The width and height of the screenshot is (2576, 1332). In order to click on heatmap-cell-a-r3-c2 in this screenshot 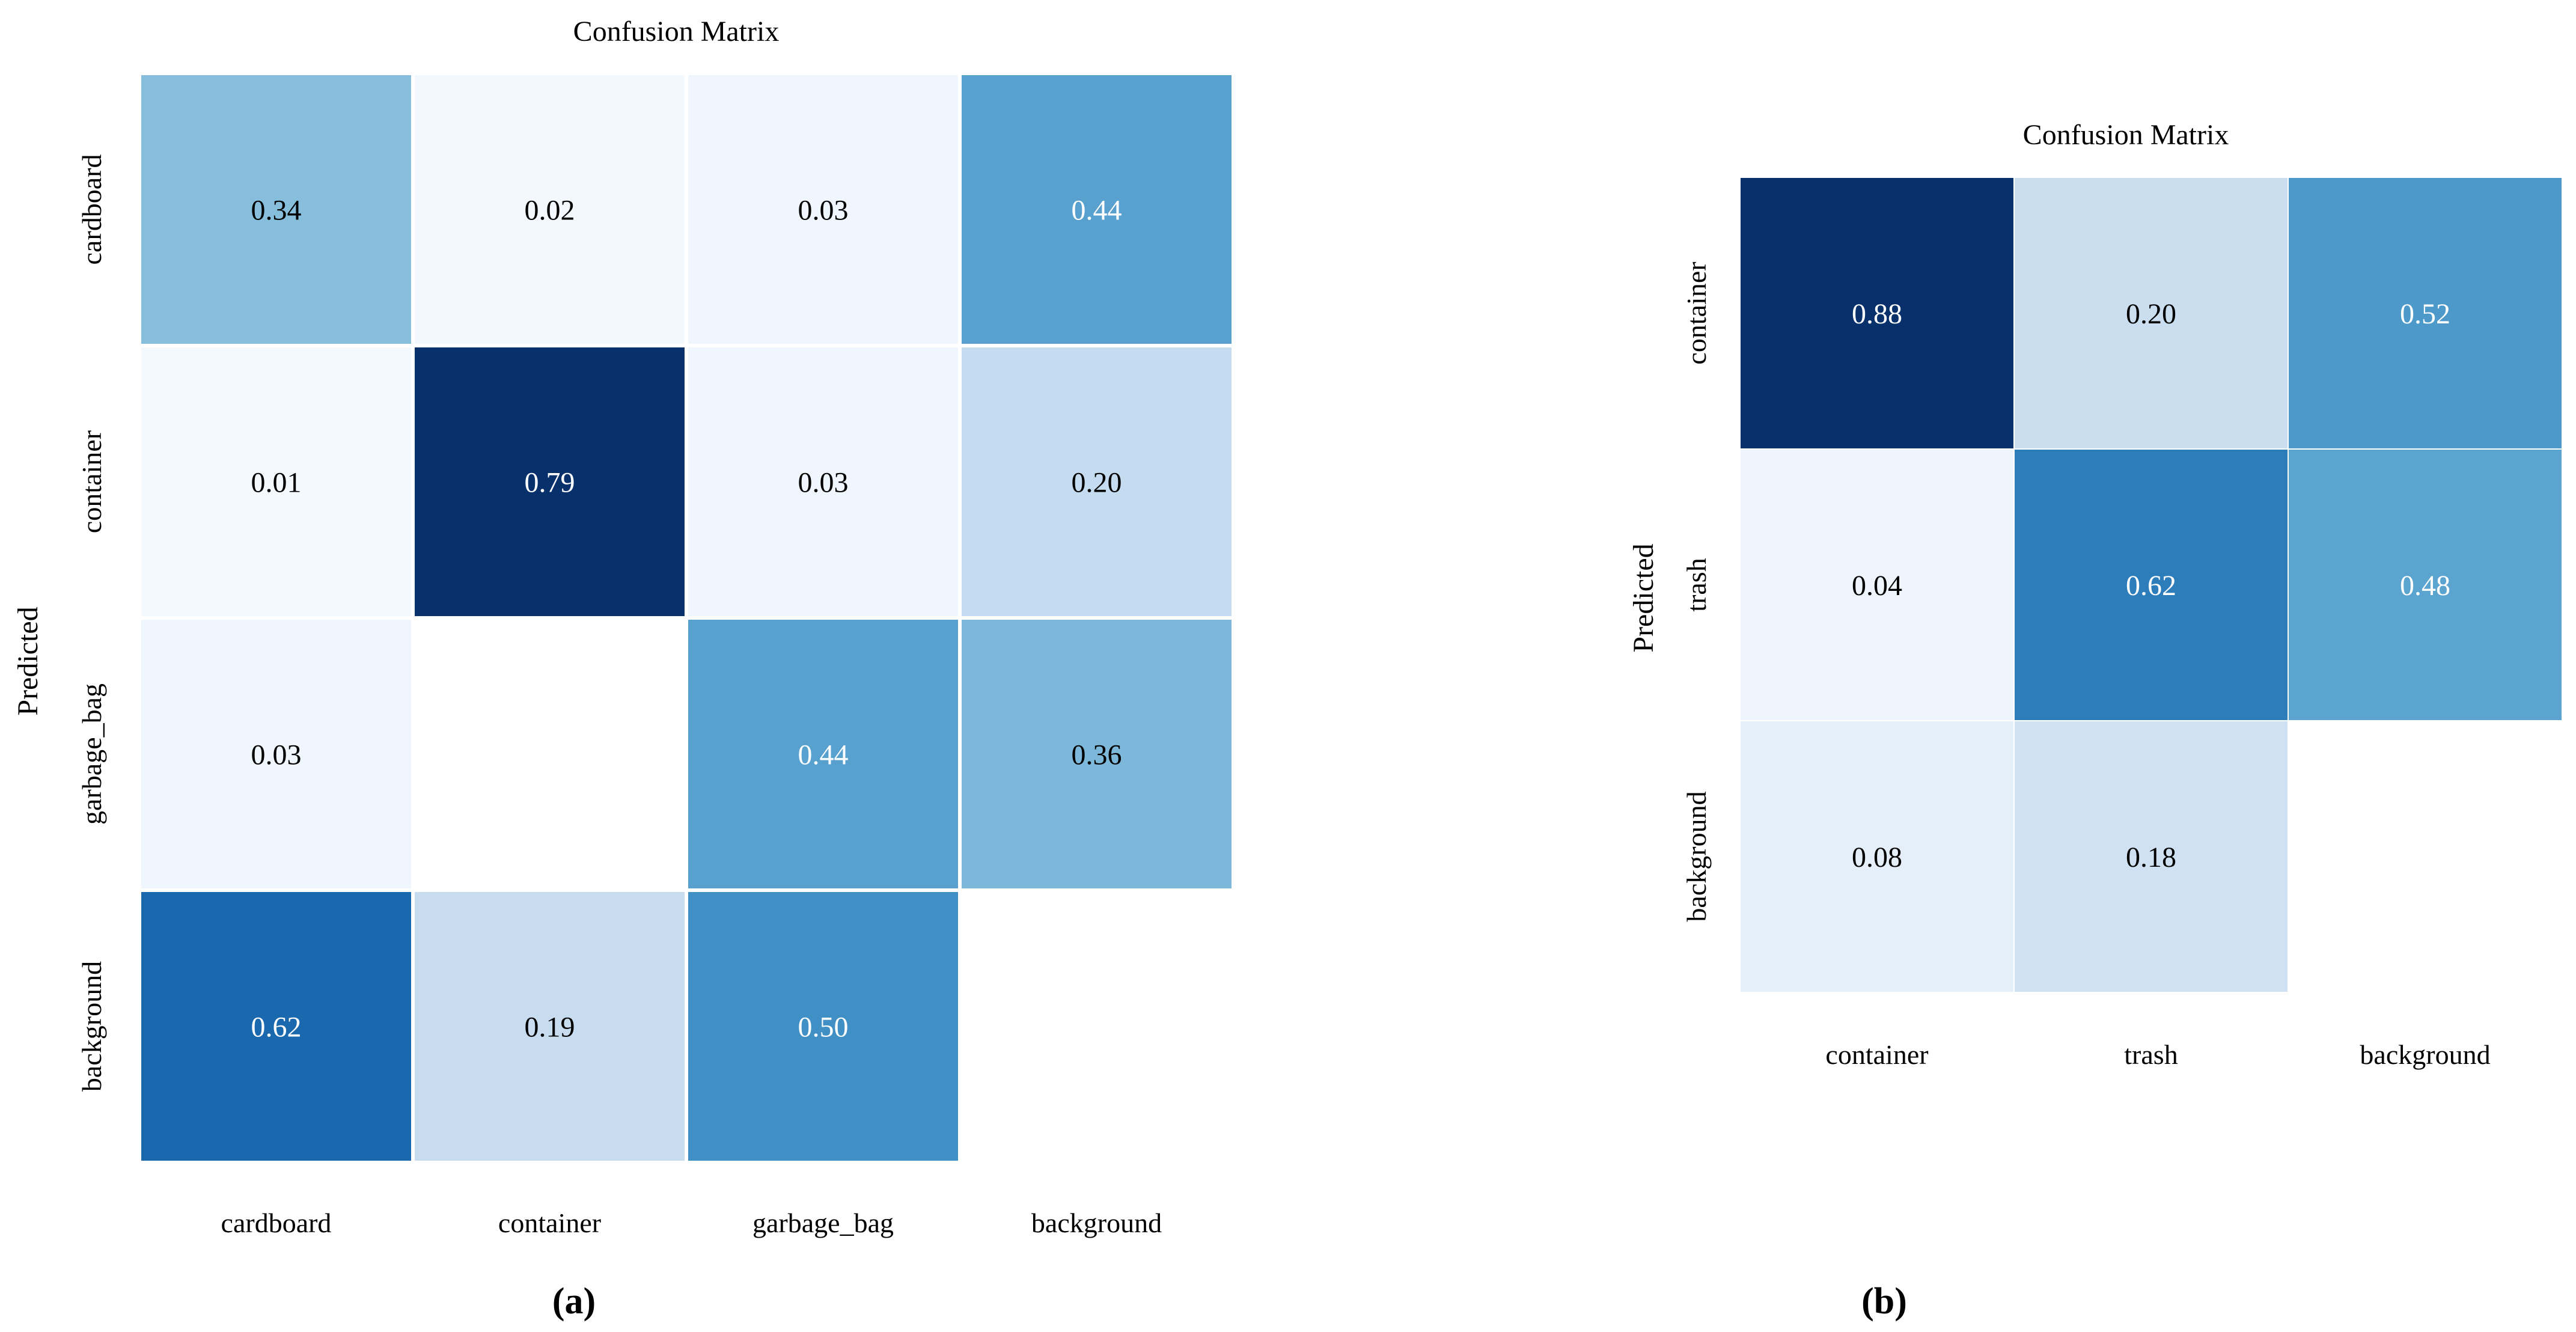, I will do `click(823, 1026)`.